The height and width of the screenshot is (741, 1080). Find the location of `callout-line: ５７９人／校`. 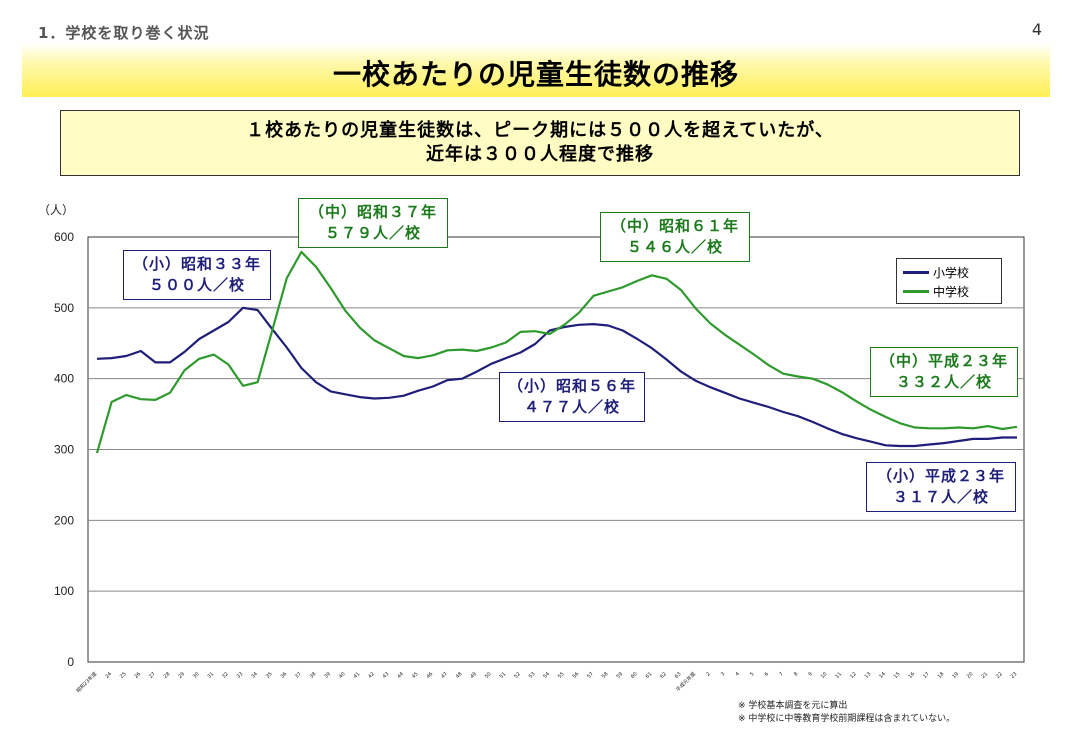

callout-line: ５７９人／校 is located at coordinates (372, 233).